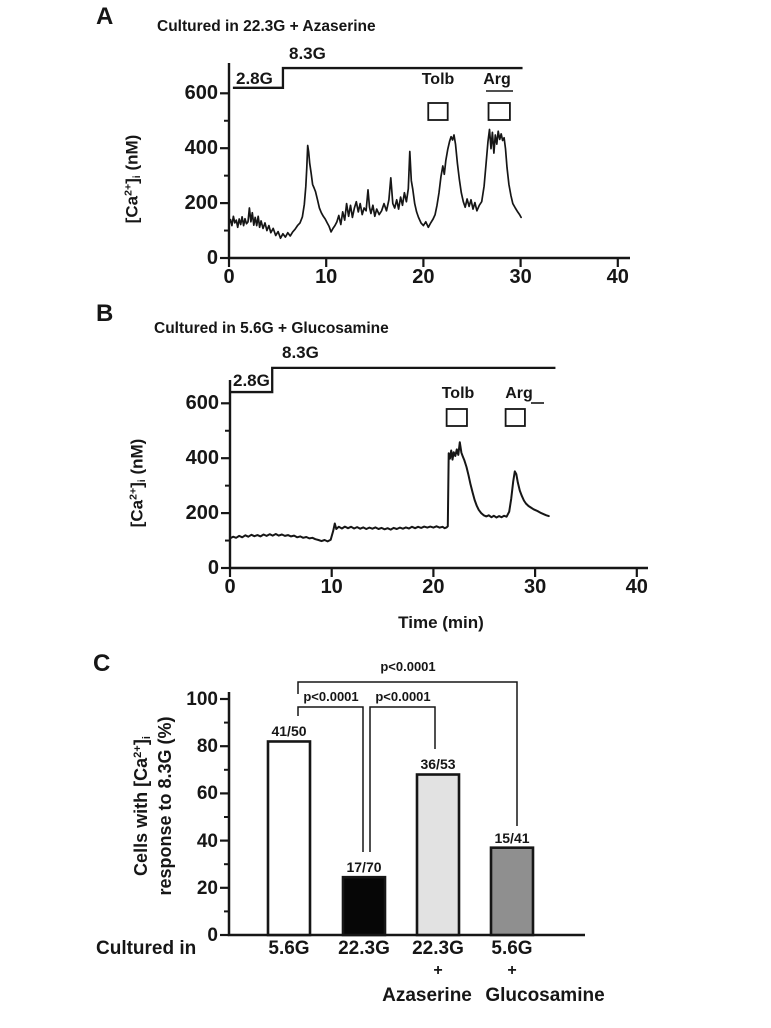 Image resolution: width=771 pixels, height=1028 pixels. Describe the element at coordinates (458, 393) in the screenshot. I see `panel-b-tolbutamide-label: Tolb` at that location.